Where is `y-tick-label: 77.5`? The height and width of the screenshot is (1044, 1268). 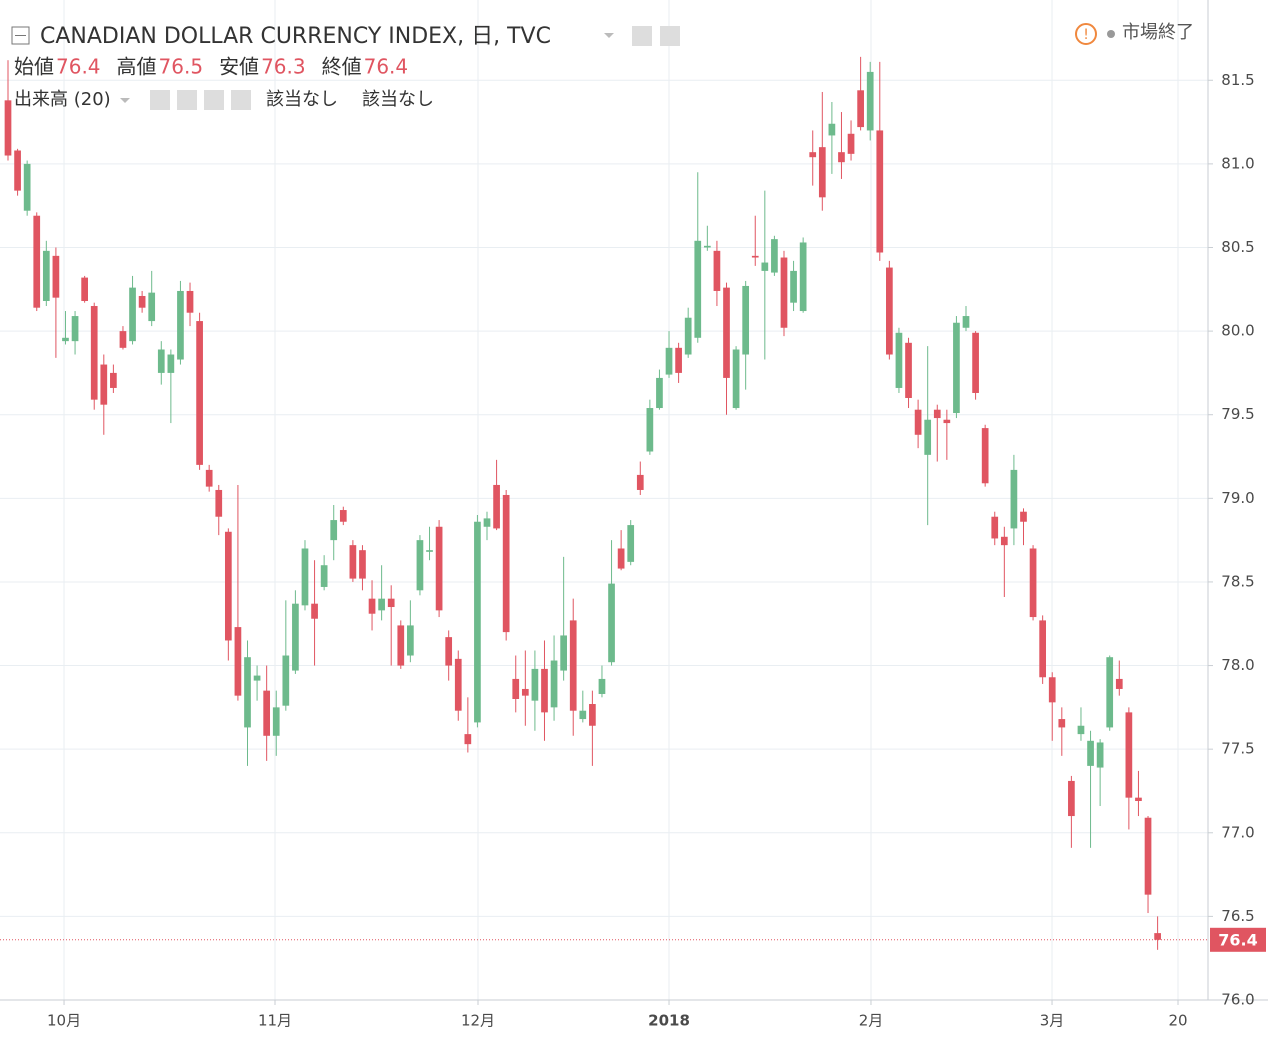
y-tick-label: 77.5 is located at coordinates (1237, 749).